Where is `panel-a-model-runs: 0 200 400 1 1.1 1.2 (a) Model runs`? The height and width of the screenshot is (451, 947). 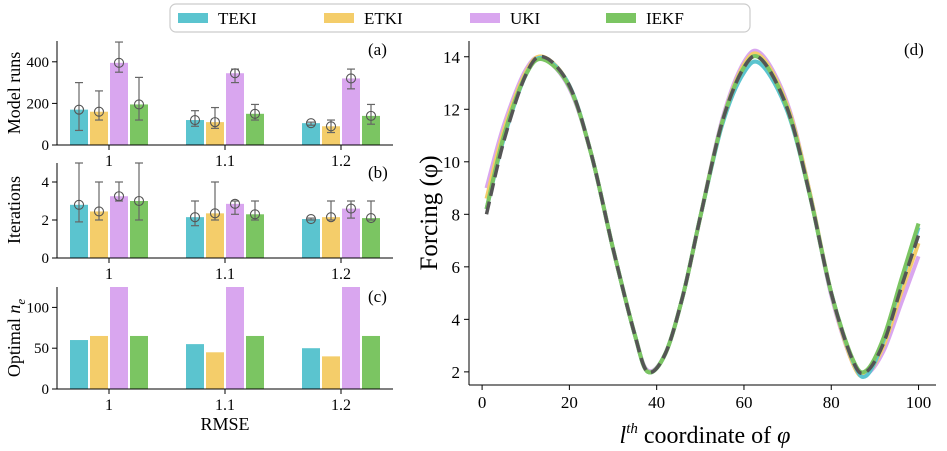 panel-a-model-runs: 0 200 400 1 1.1 1.2 (a) Model runs is located at coordinates (198, 105).